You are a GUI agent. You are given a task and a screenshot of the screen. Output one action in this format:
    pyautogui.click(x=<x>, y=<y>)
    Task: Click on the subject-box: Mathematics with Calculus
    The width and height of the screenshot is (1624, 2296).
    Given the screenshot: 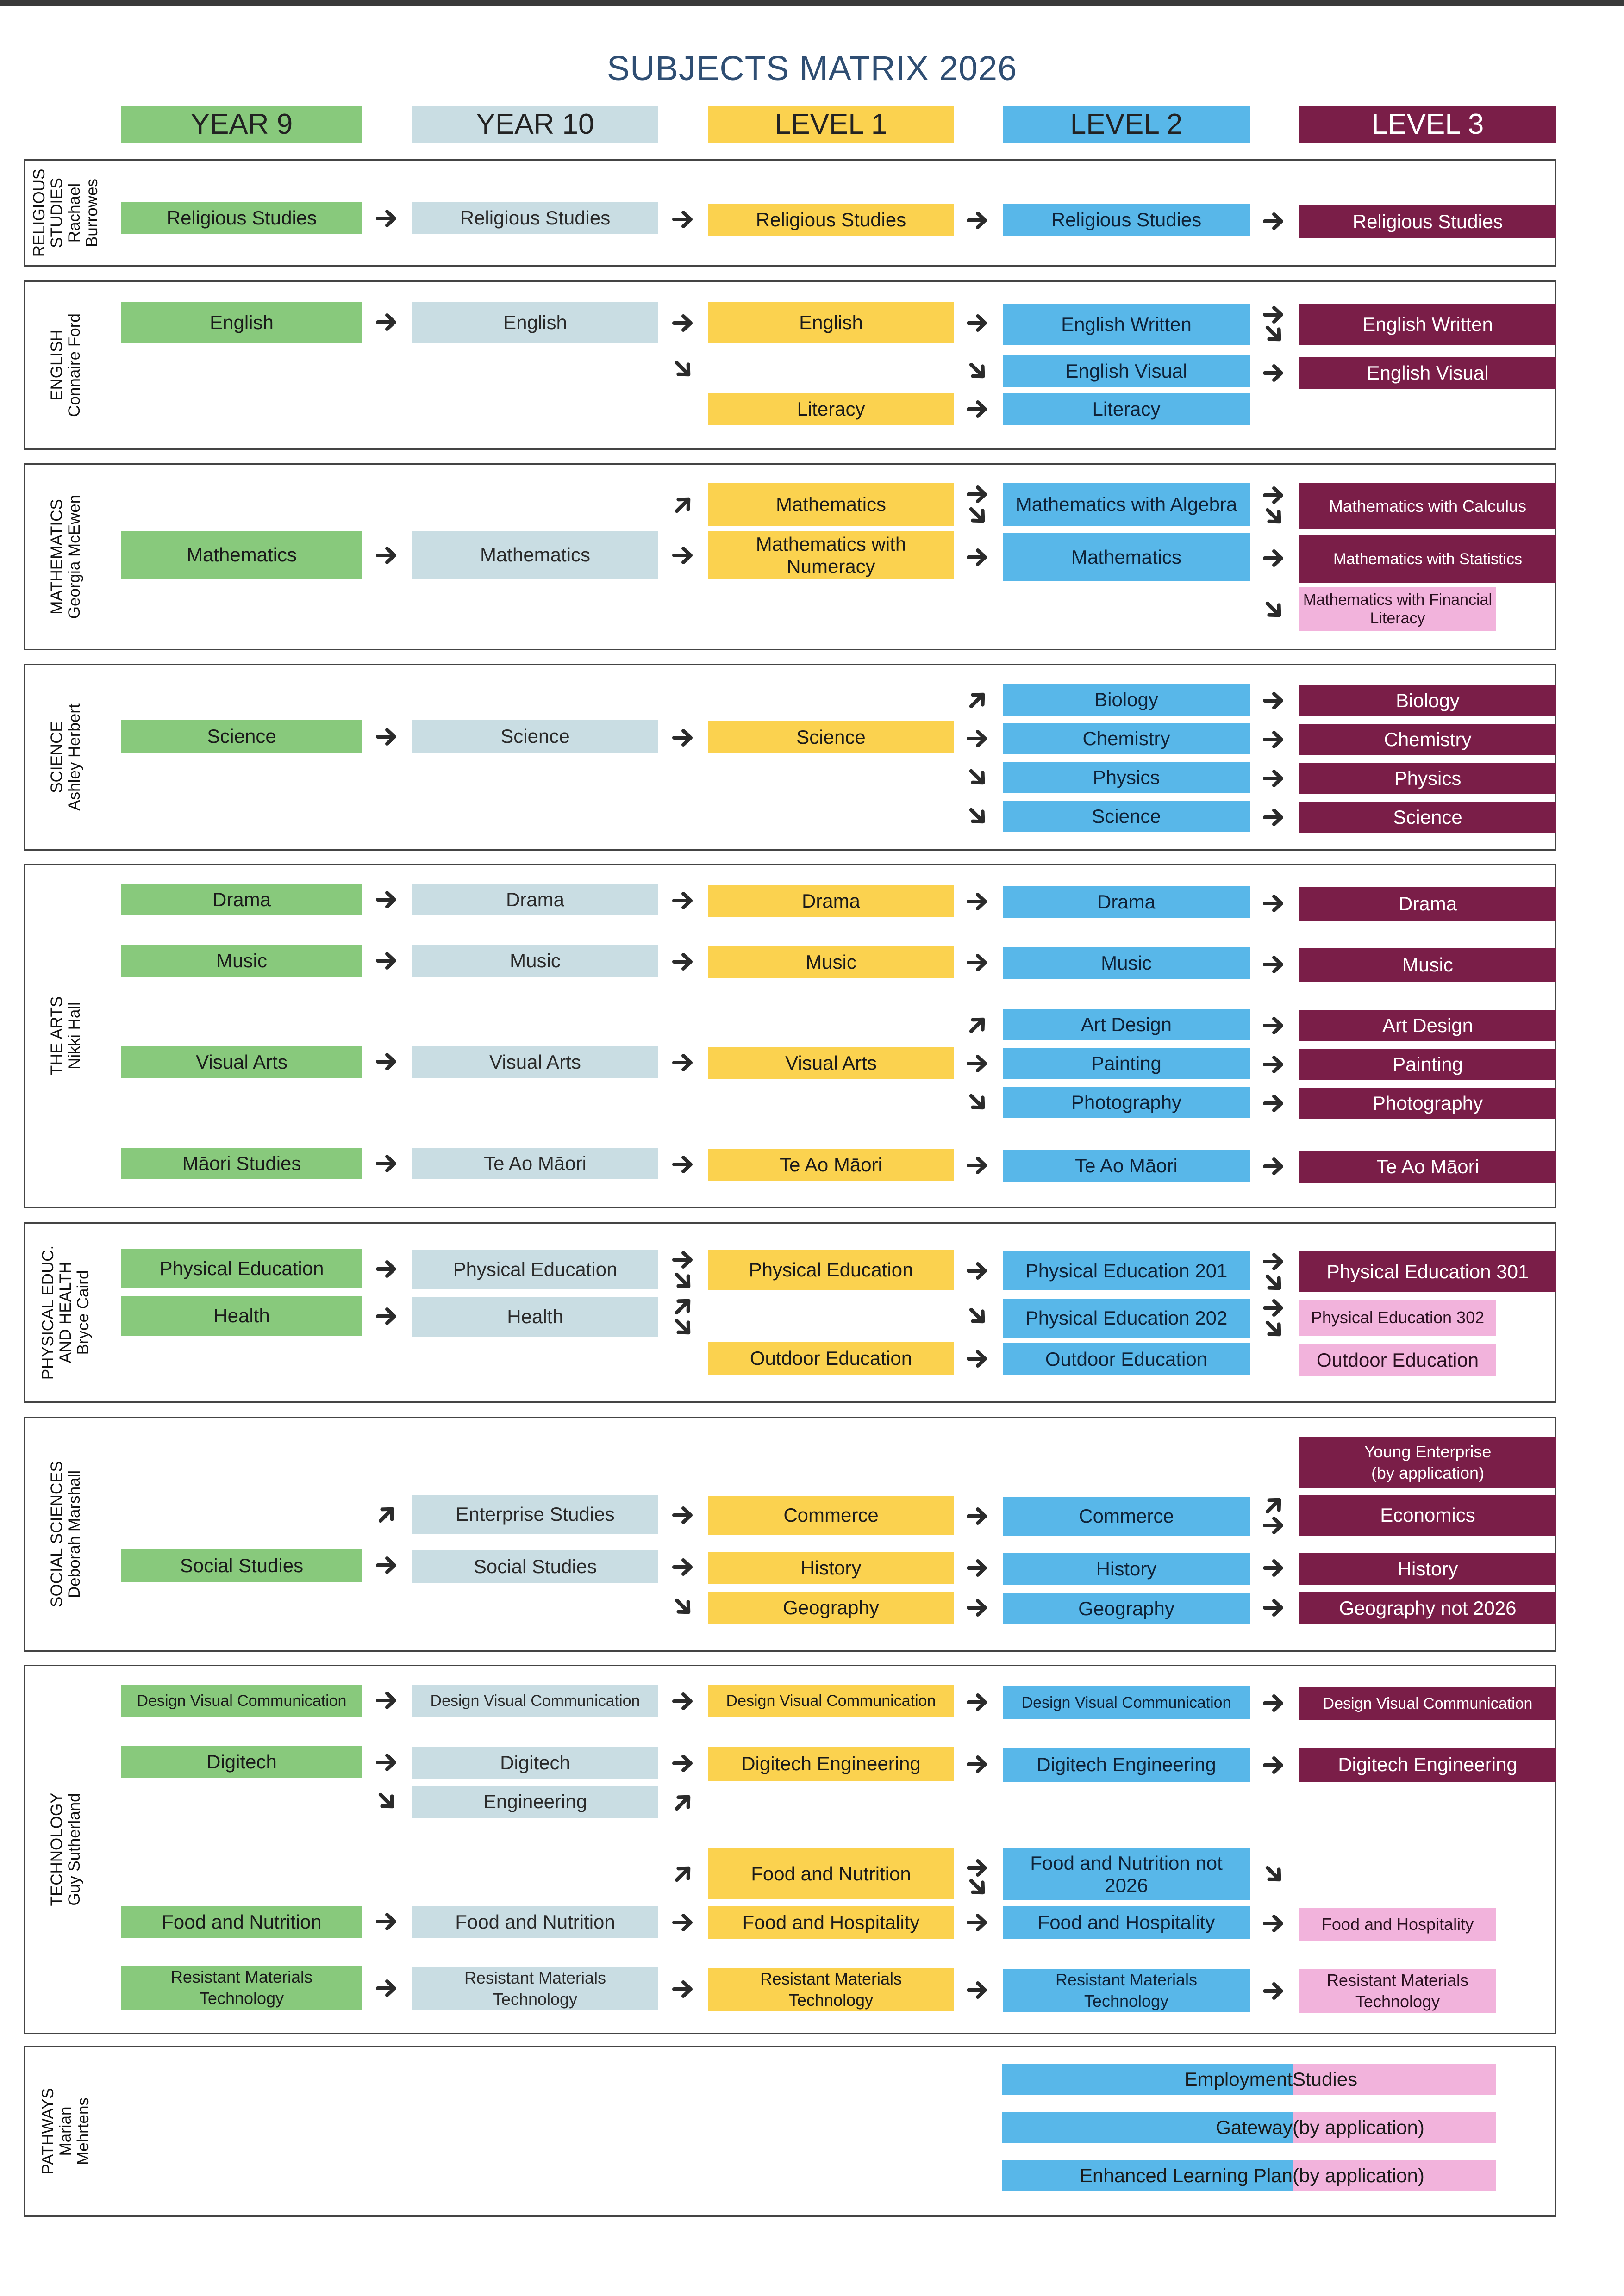 What is the action you would take?
    pyautogui.click(x=1427, y=506)
    